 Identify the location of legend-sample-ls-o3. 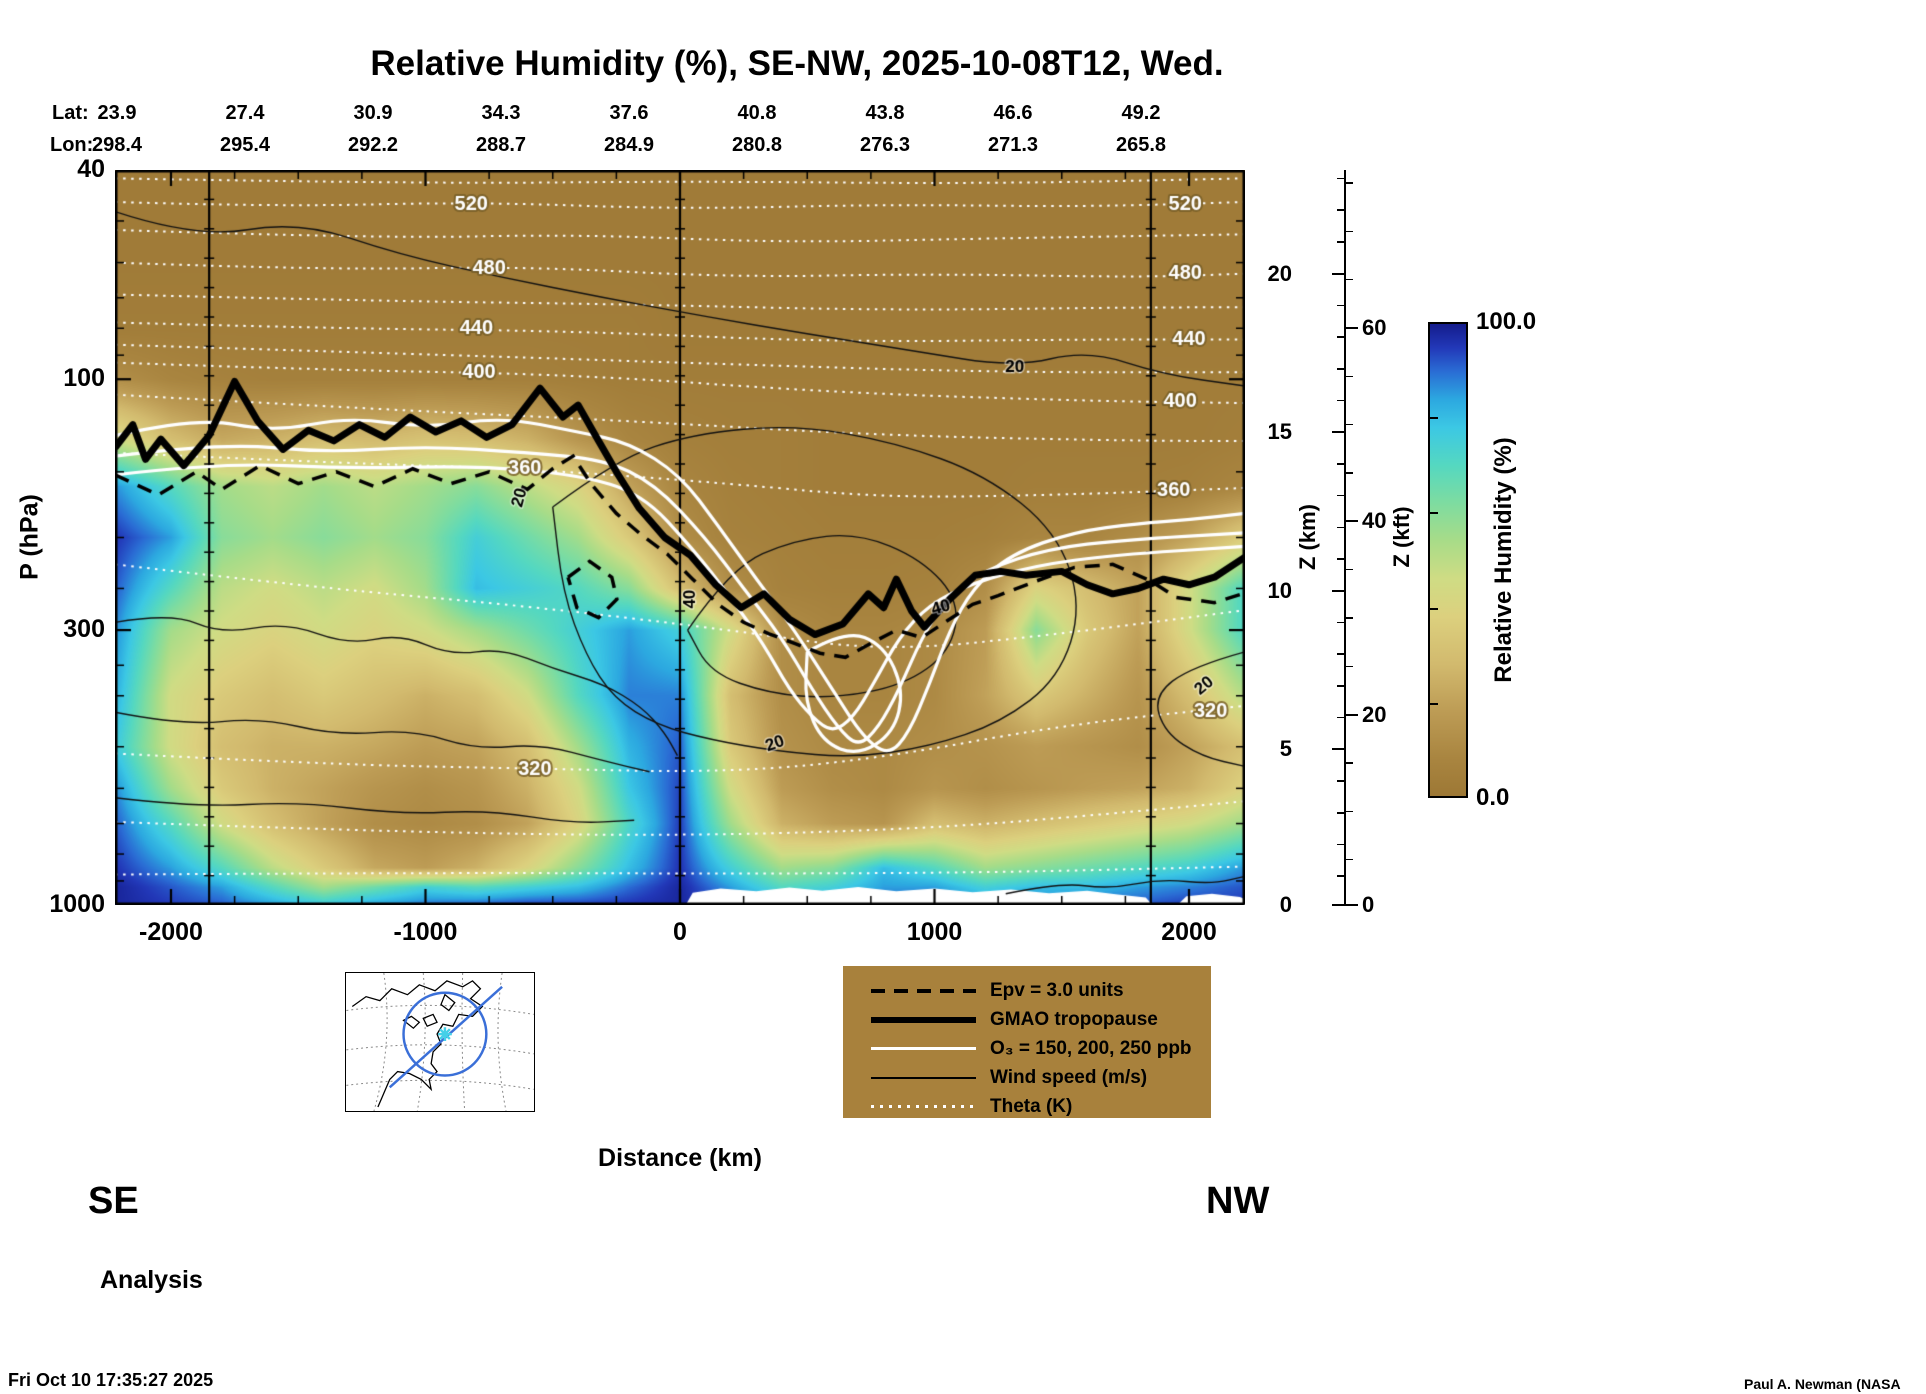
(923, 1048).